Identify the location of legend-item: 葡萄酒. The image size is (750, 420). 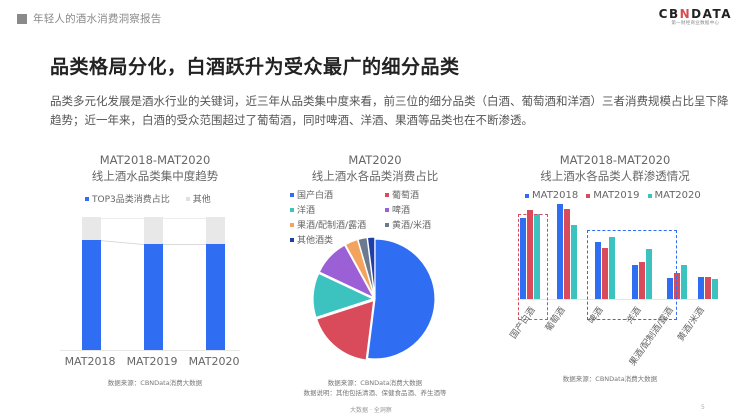
(432, 194).